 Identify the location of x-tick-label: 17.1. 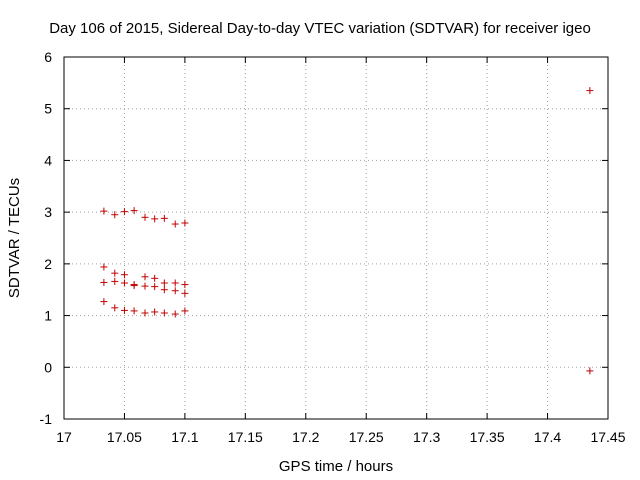
(184, 437).